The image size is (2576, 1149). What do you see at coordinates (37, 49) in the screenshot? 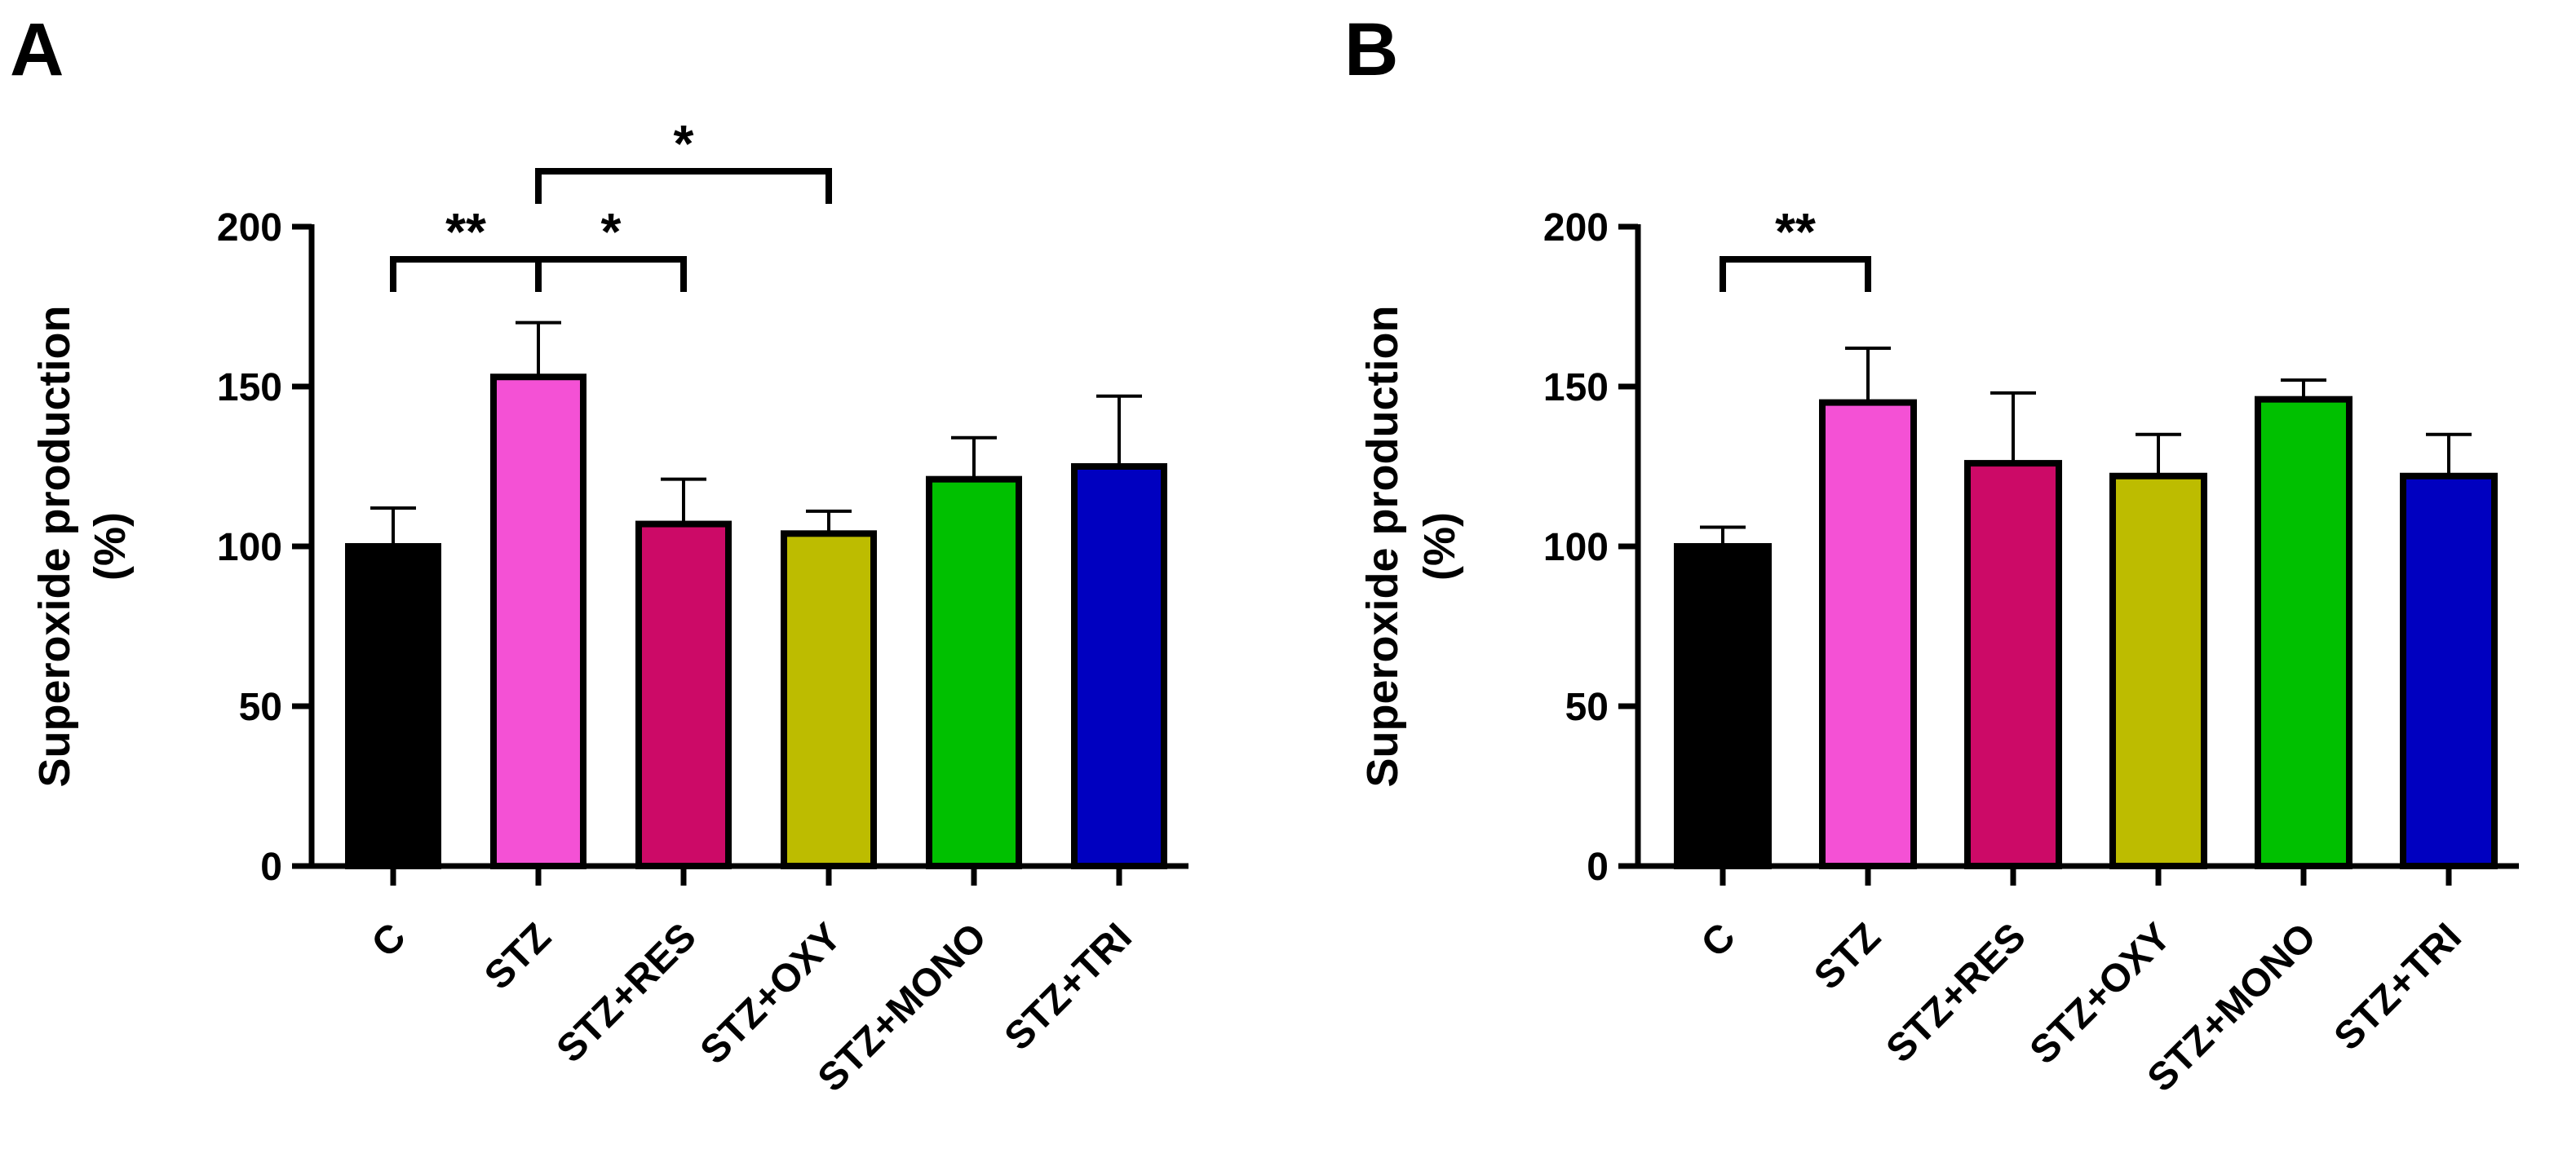
I see `panel-letter: A` at bounding box center [37, 49].